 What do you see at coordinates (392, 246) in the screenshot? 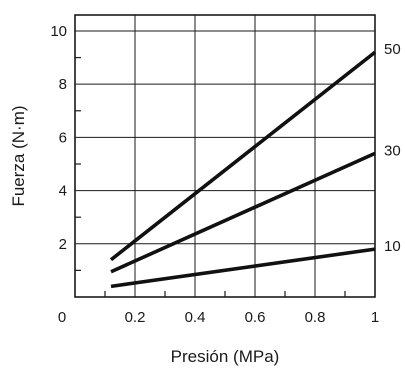
I see `series-label-10: 10` at bounding box center [392, 246].